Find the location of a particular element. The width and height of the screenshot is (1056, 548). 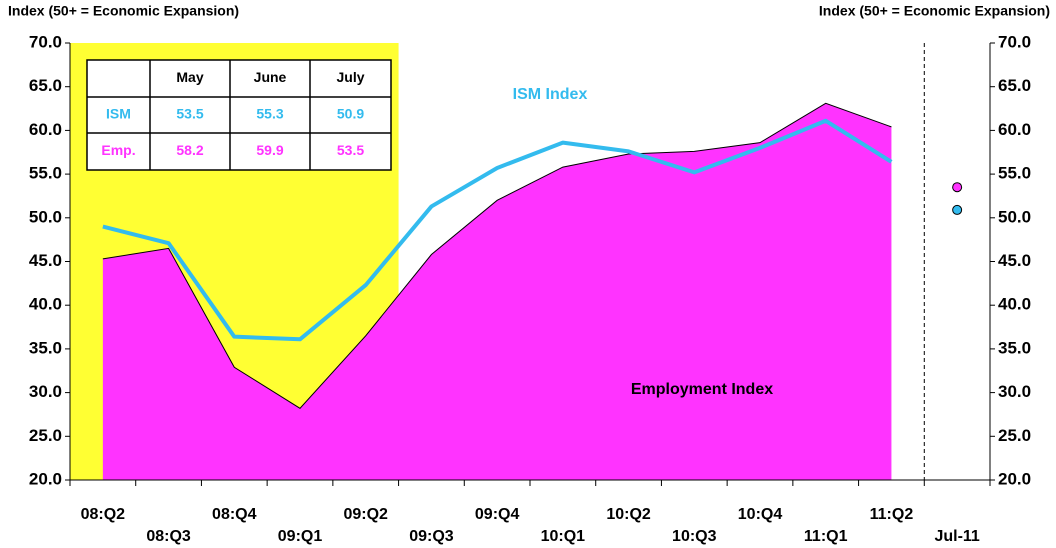

table-header: May is located at coordinates (189, 77).